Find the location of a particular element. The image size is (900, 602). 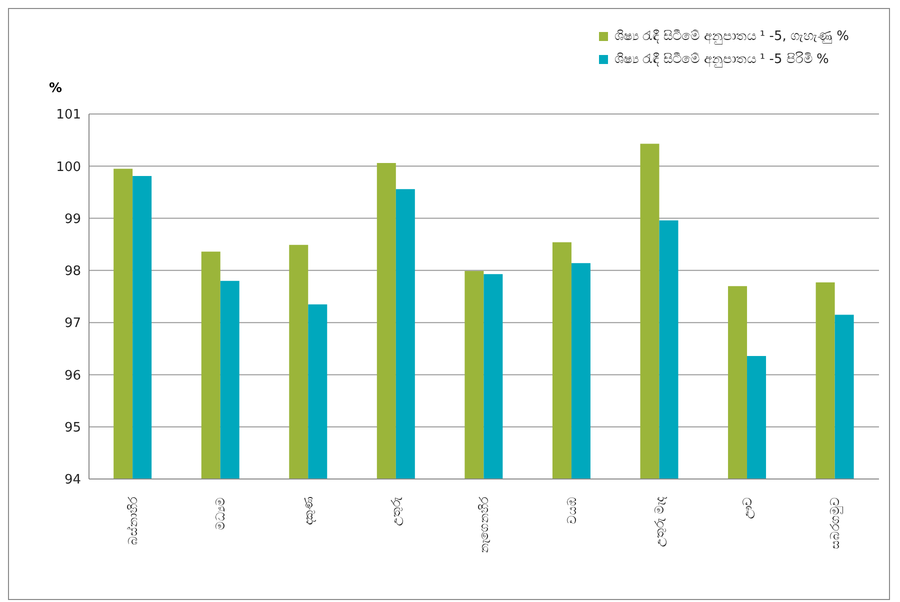

y-tick-label: 100 is located at coordinates (68, 167).